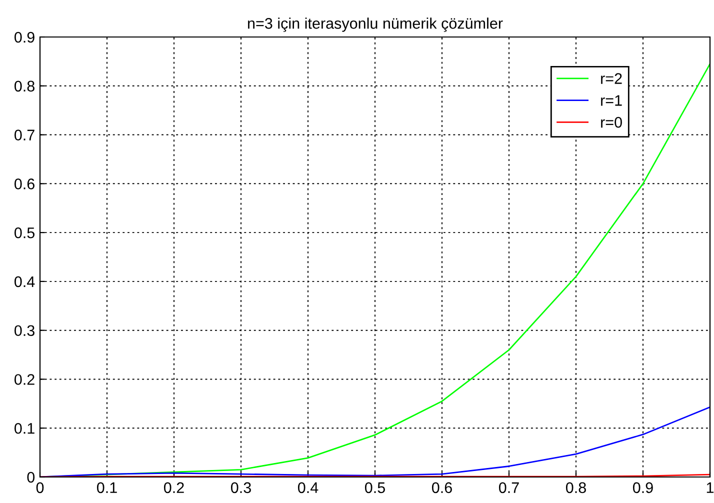  Describe the element at coordinates (611, 100) in the screenshot. I see `legend-label: r=1` at that location.